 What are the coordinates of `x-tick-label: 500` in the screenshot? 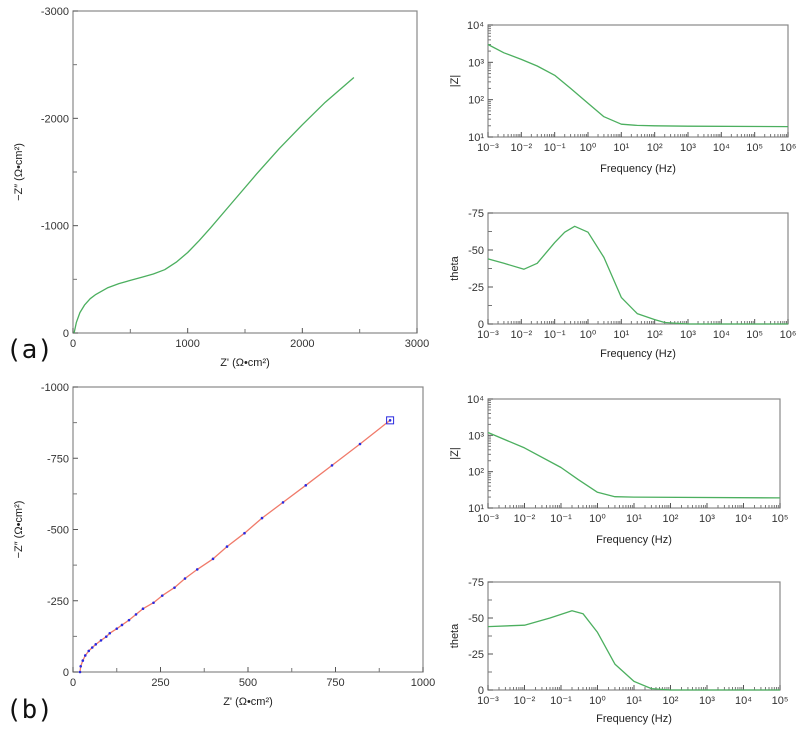 It's located at (248, 683).